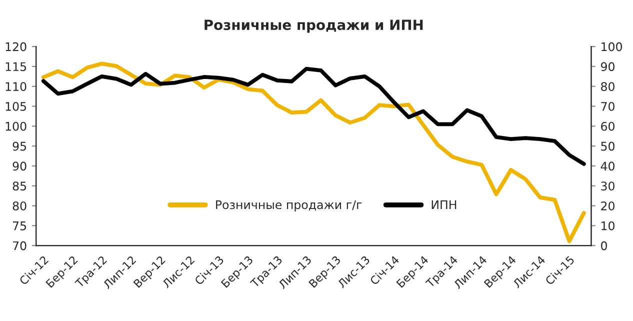 The image size is (633, 321). I want to click on y-tick-label: 85, so click(19, 186).